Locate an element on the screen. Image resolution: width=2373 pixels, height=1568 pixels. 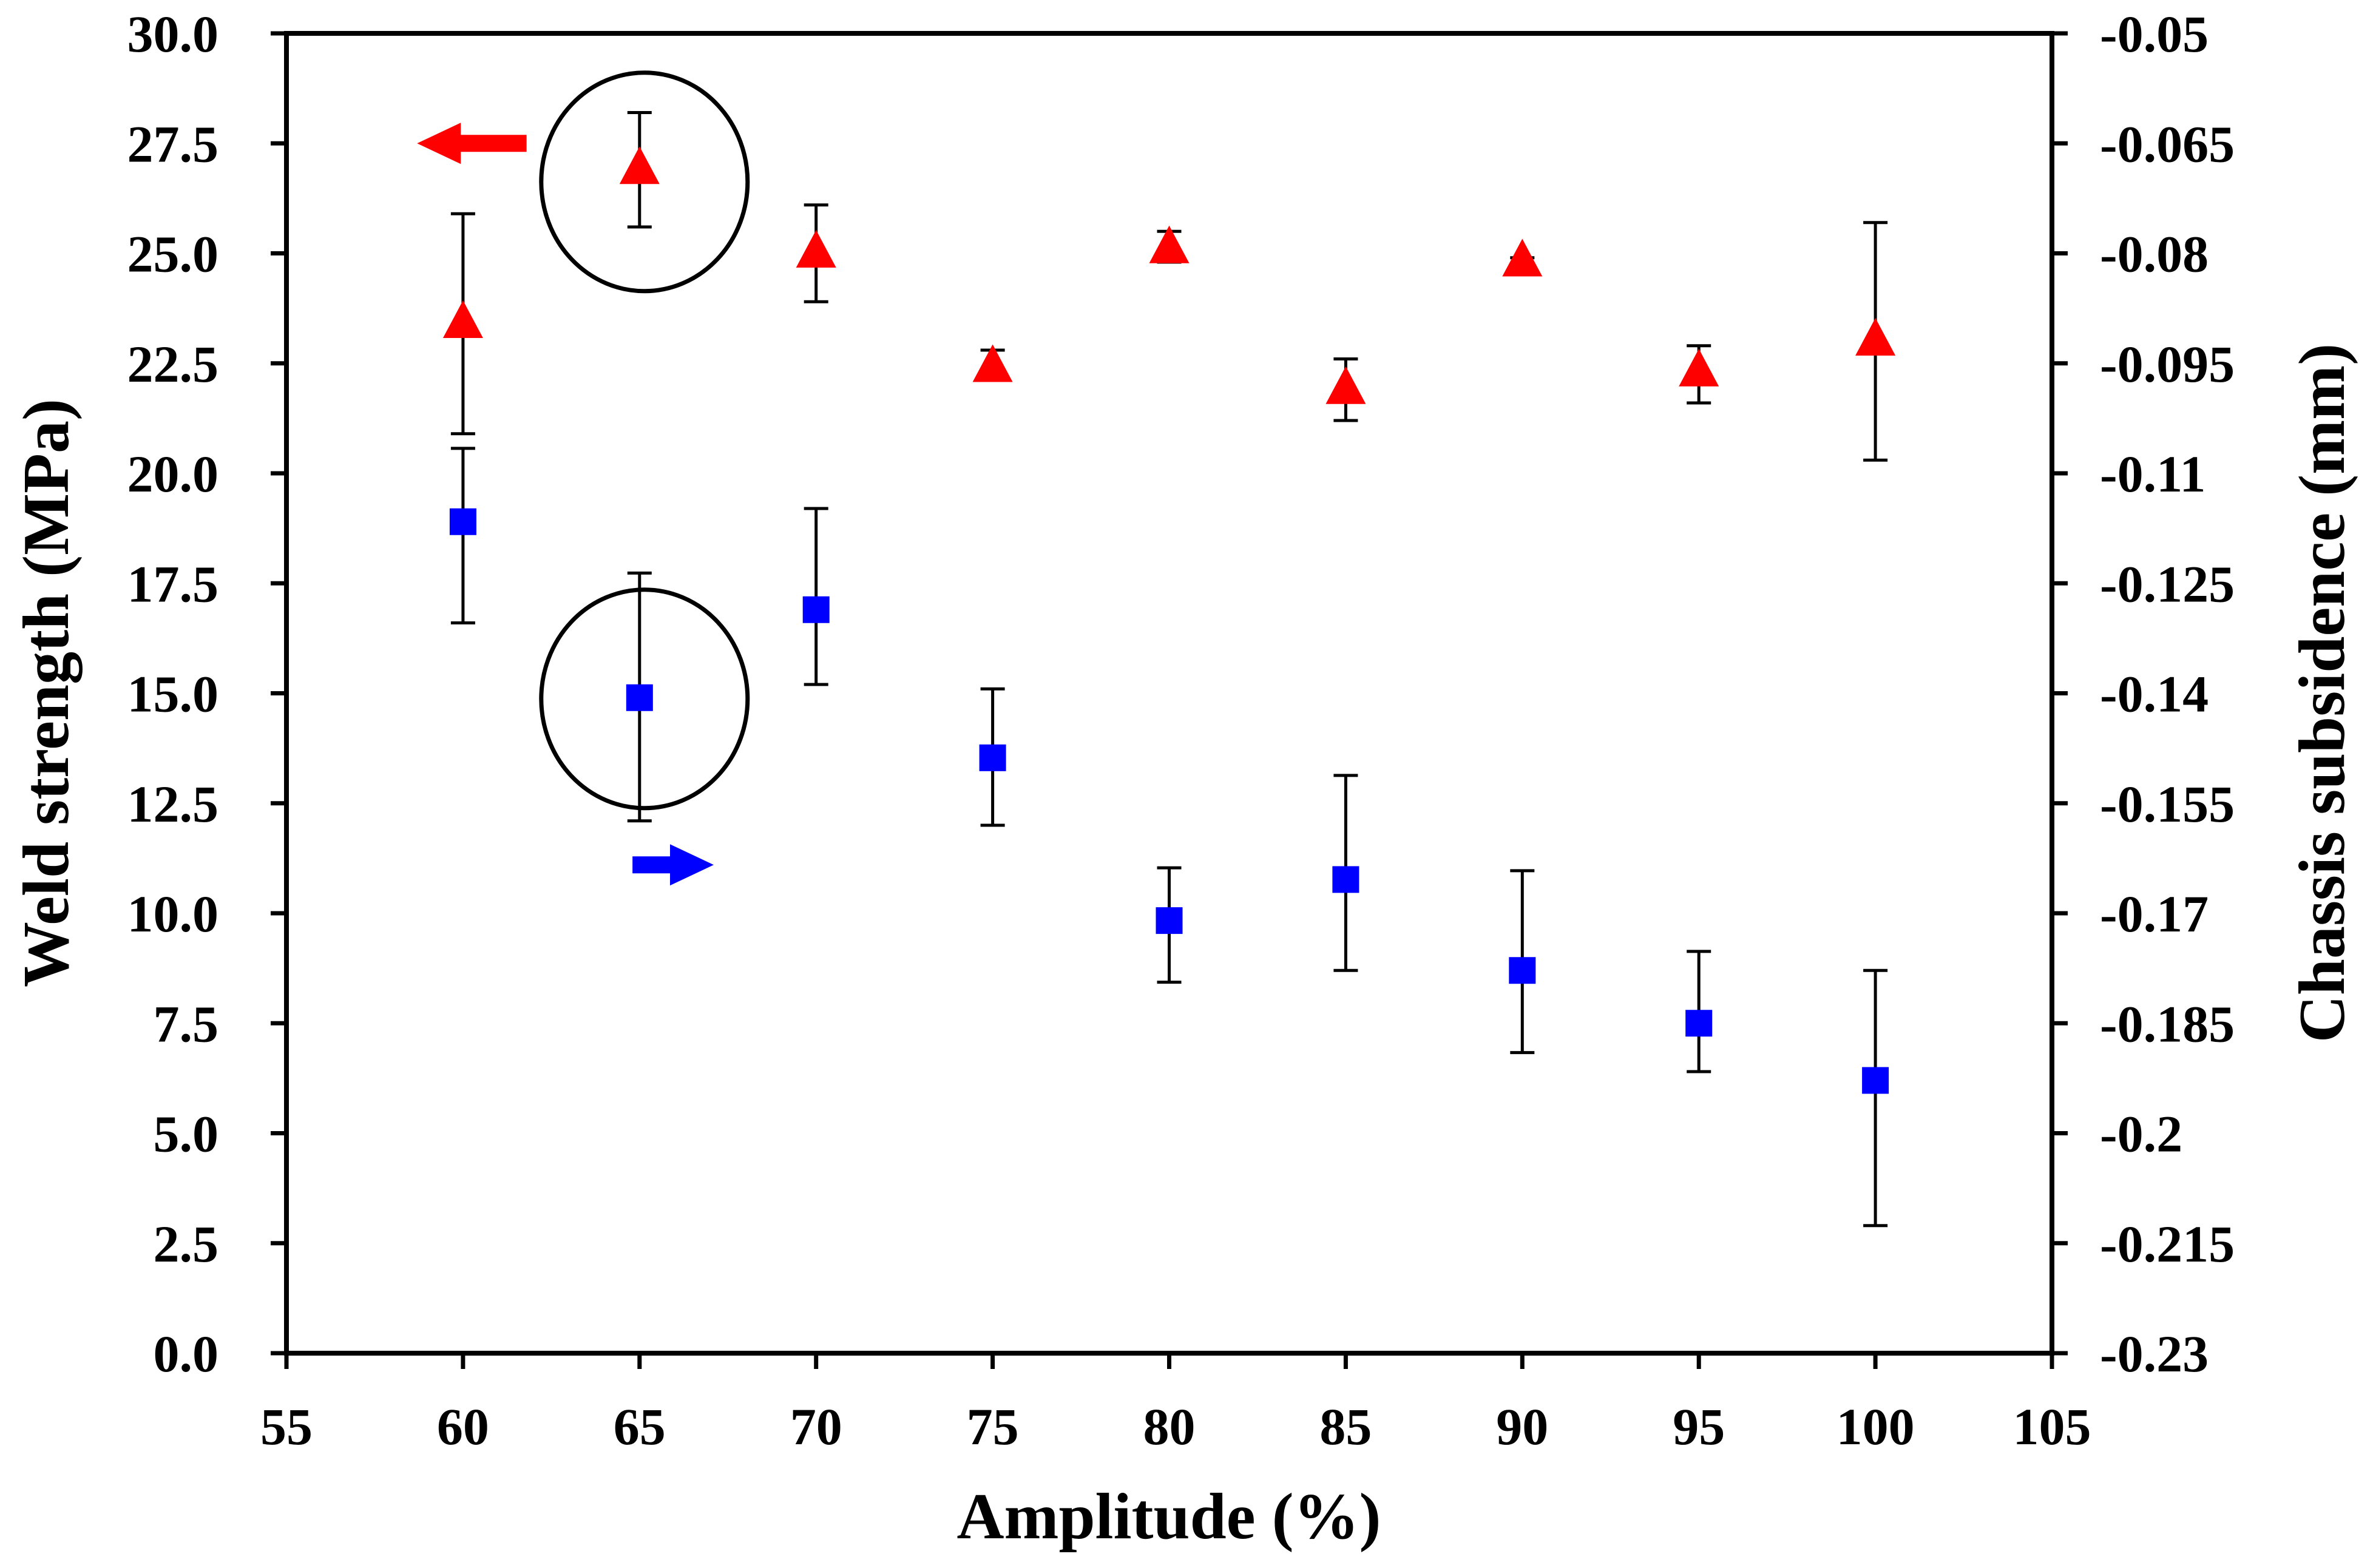
y-tick-label: 15.0 is located at coordinates (173, 694).